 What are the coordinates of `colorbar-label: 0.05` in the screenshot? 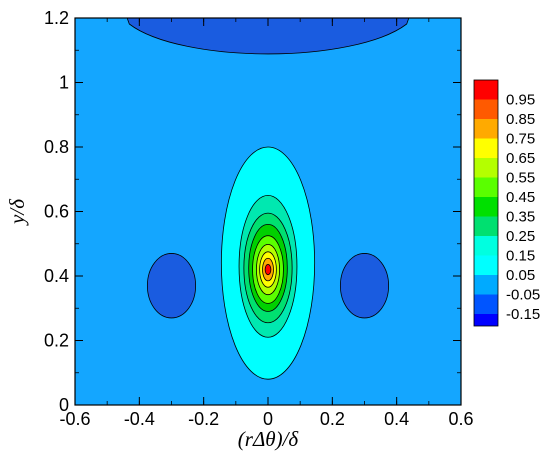 It's located at (520, 275).